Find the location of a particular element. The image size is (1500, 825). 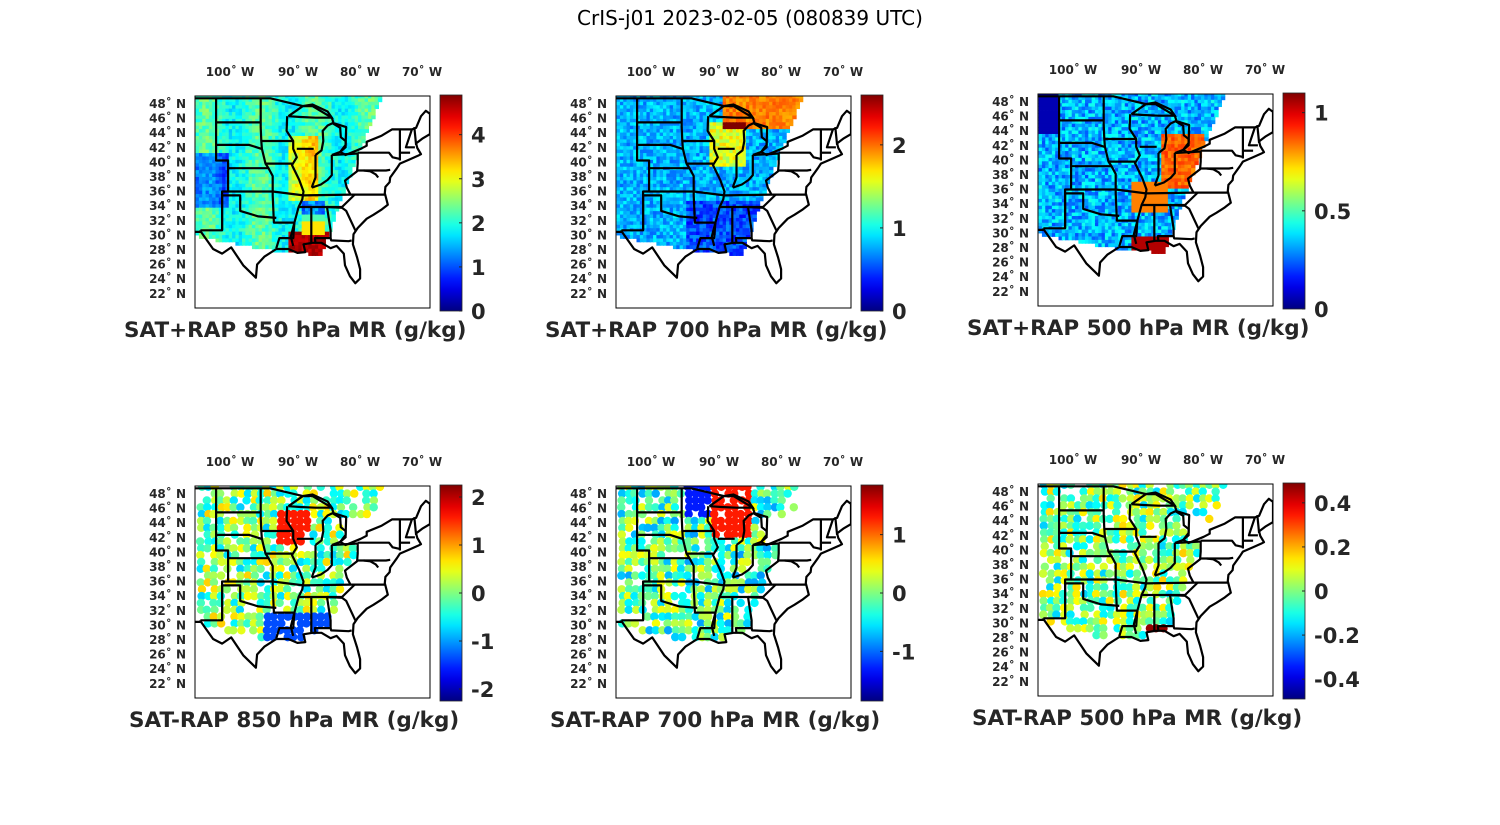

panel-title: SAT+RAP 700 hPa MR (g/kg) is located at coordinates (716, 330).